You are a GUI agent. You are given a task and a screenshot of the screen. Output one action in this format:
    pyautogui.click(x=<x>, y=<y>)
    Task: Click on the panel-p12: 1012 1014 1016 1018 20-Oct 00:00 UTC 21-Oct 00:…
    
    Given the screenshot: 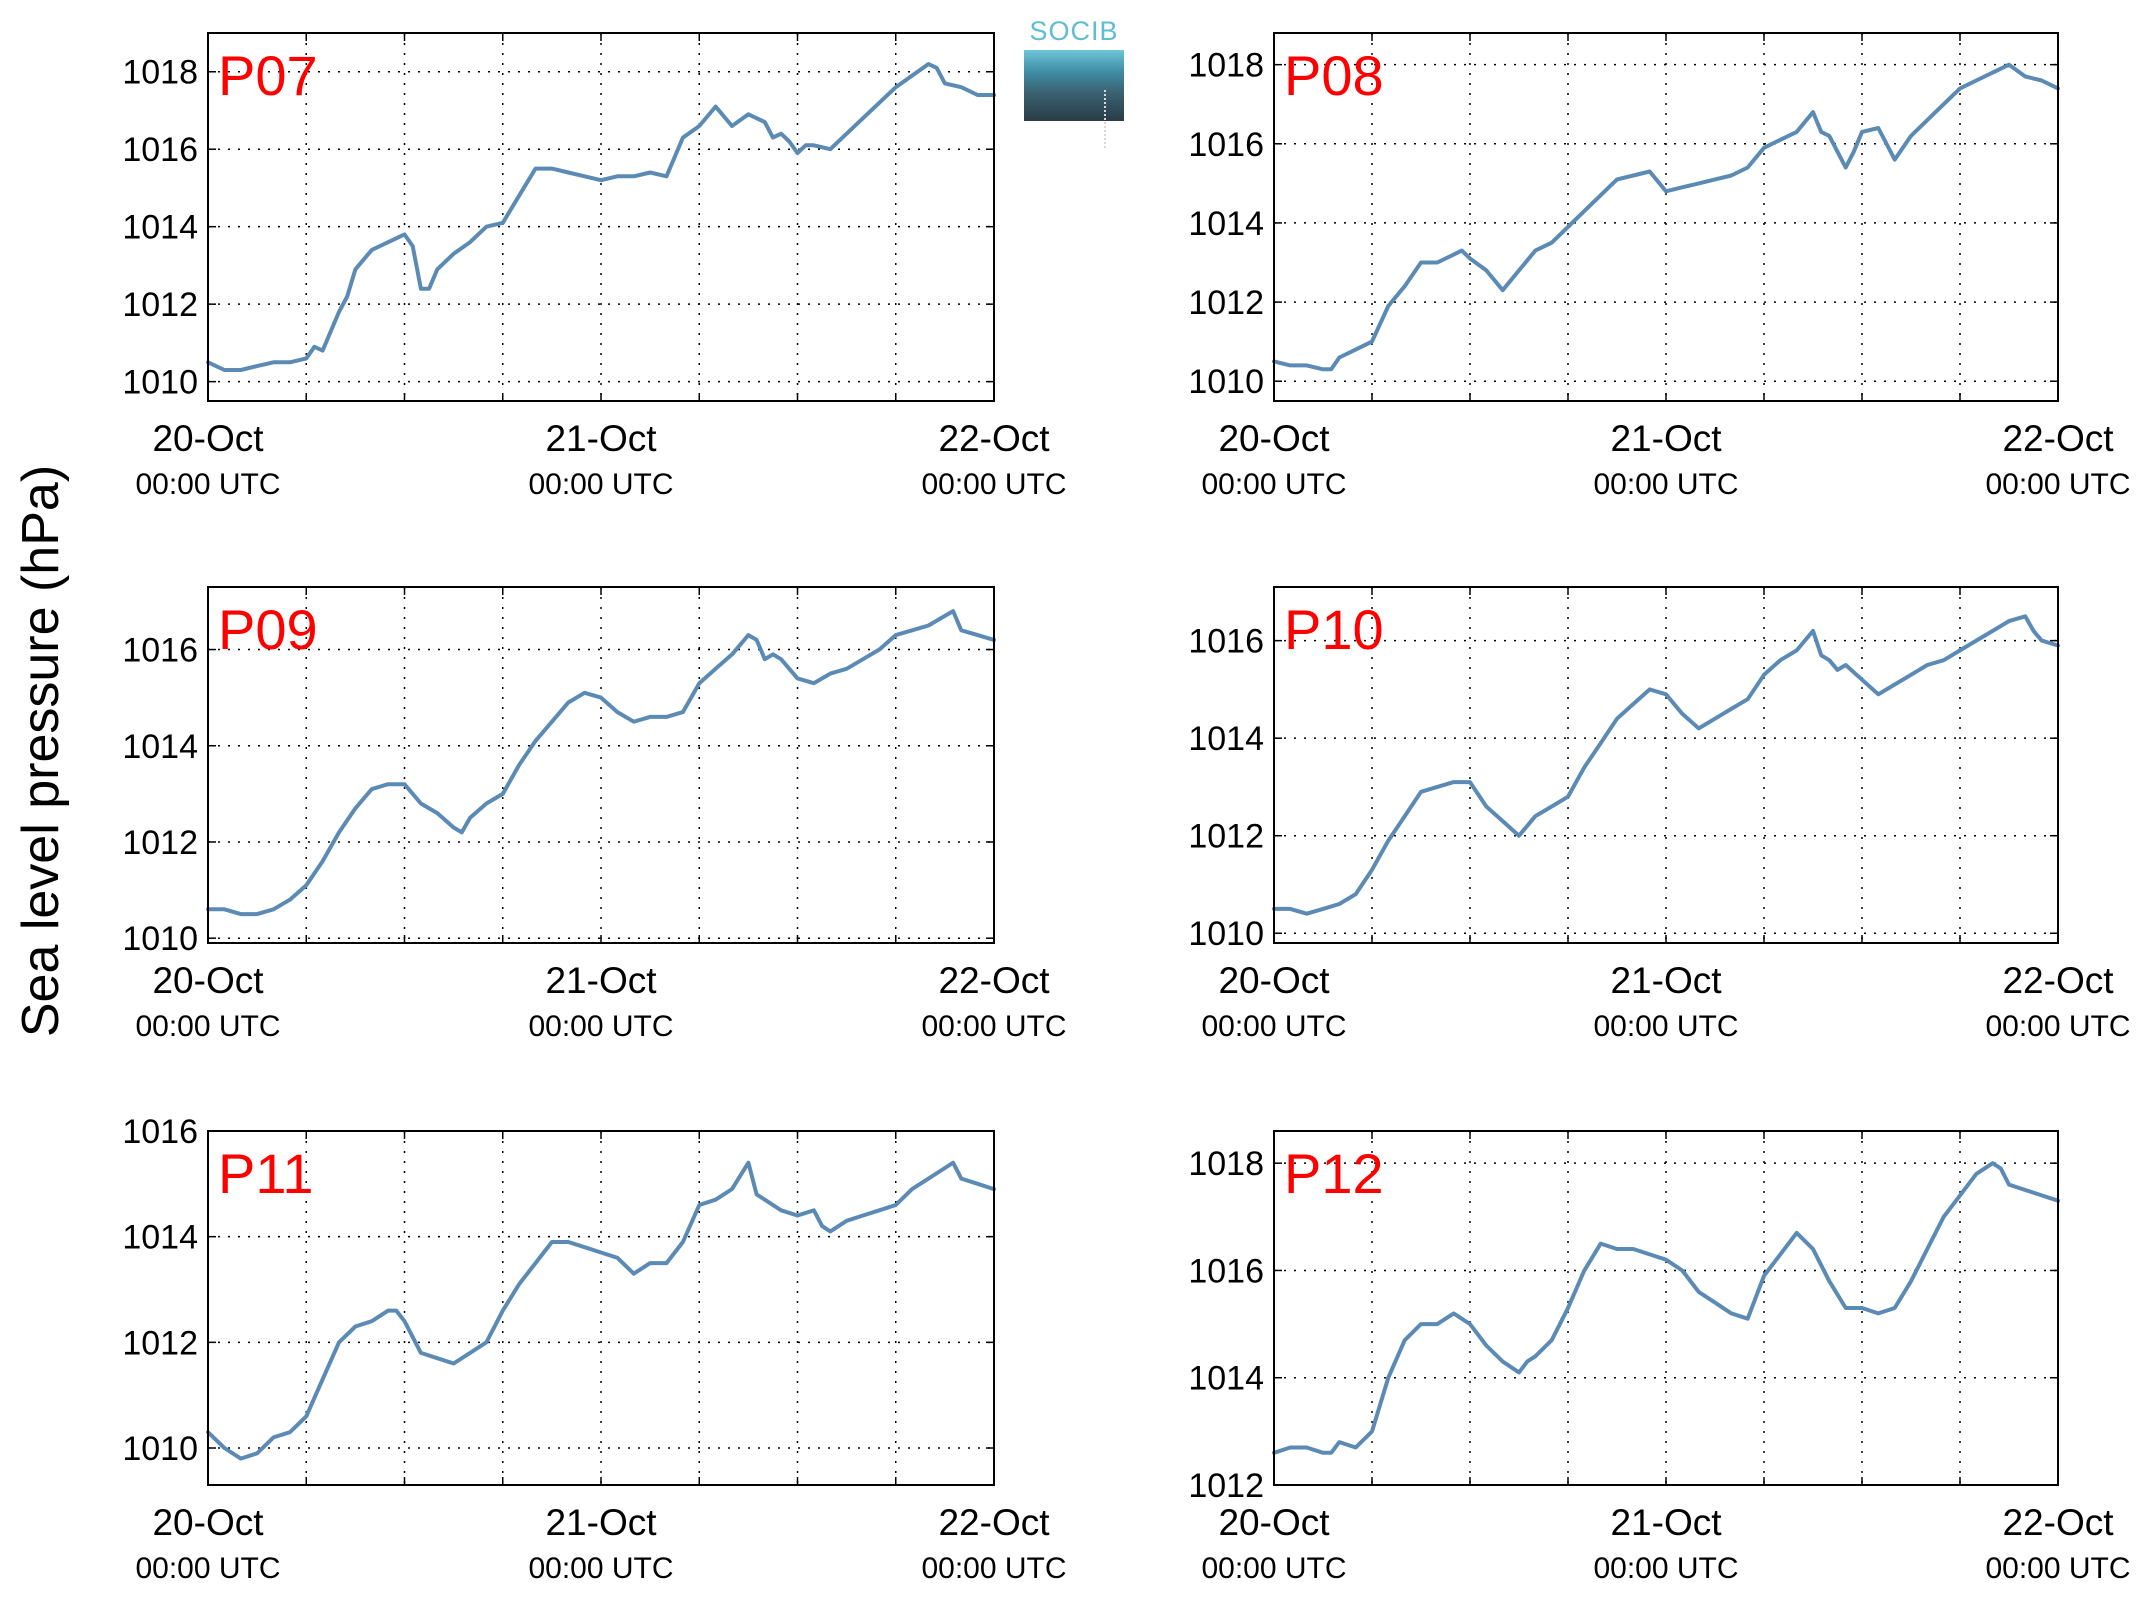 What is the action you would take?
    pyautogui.click(x=1659, y=1357)
    